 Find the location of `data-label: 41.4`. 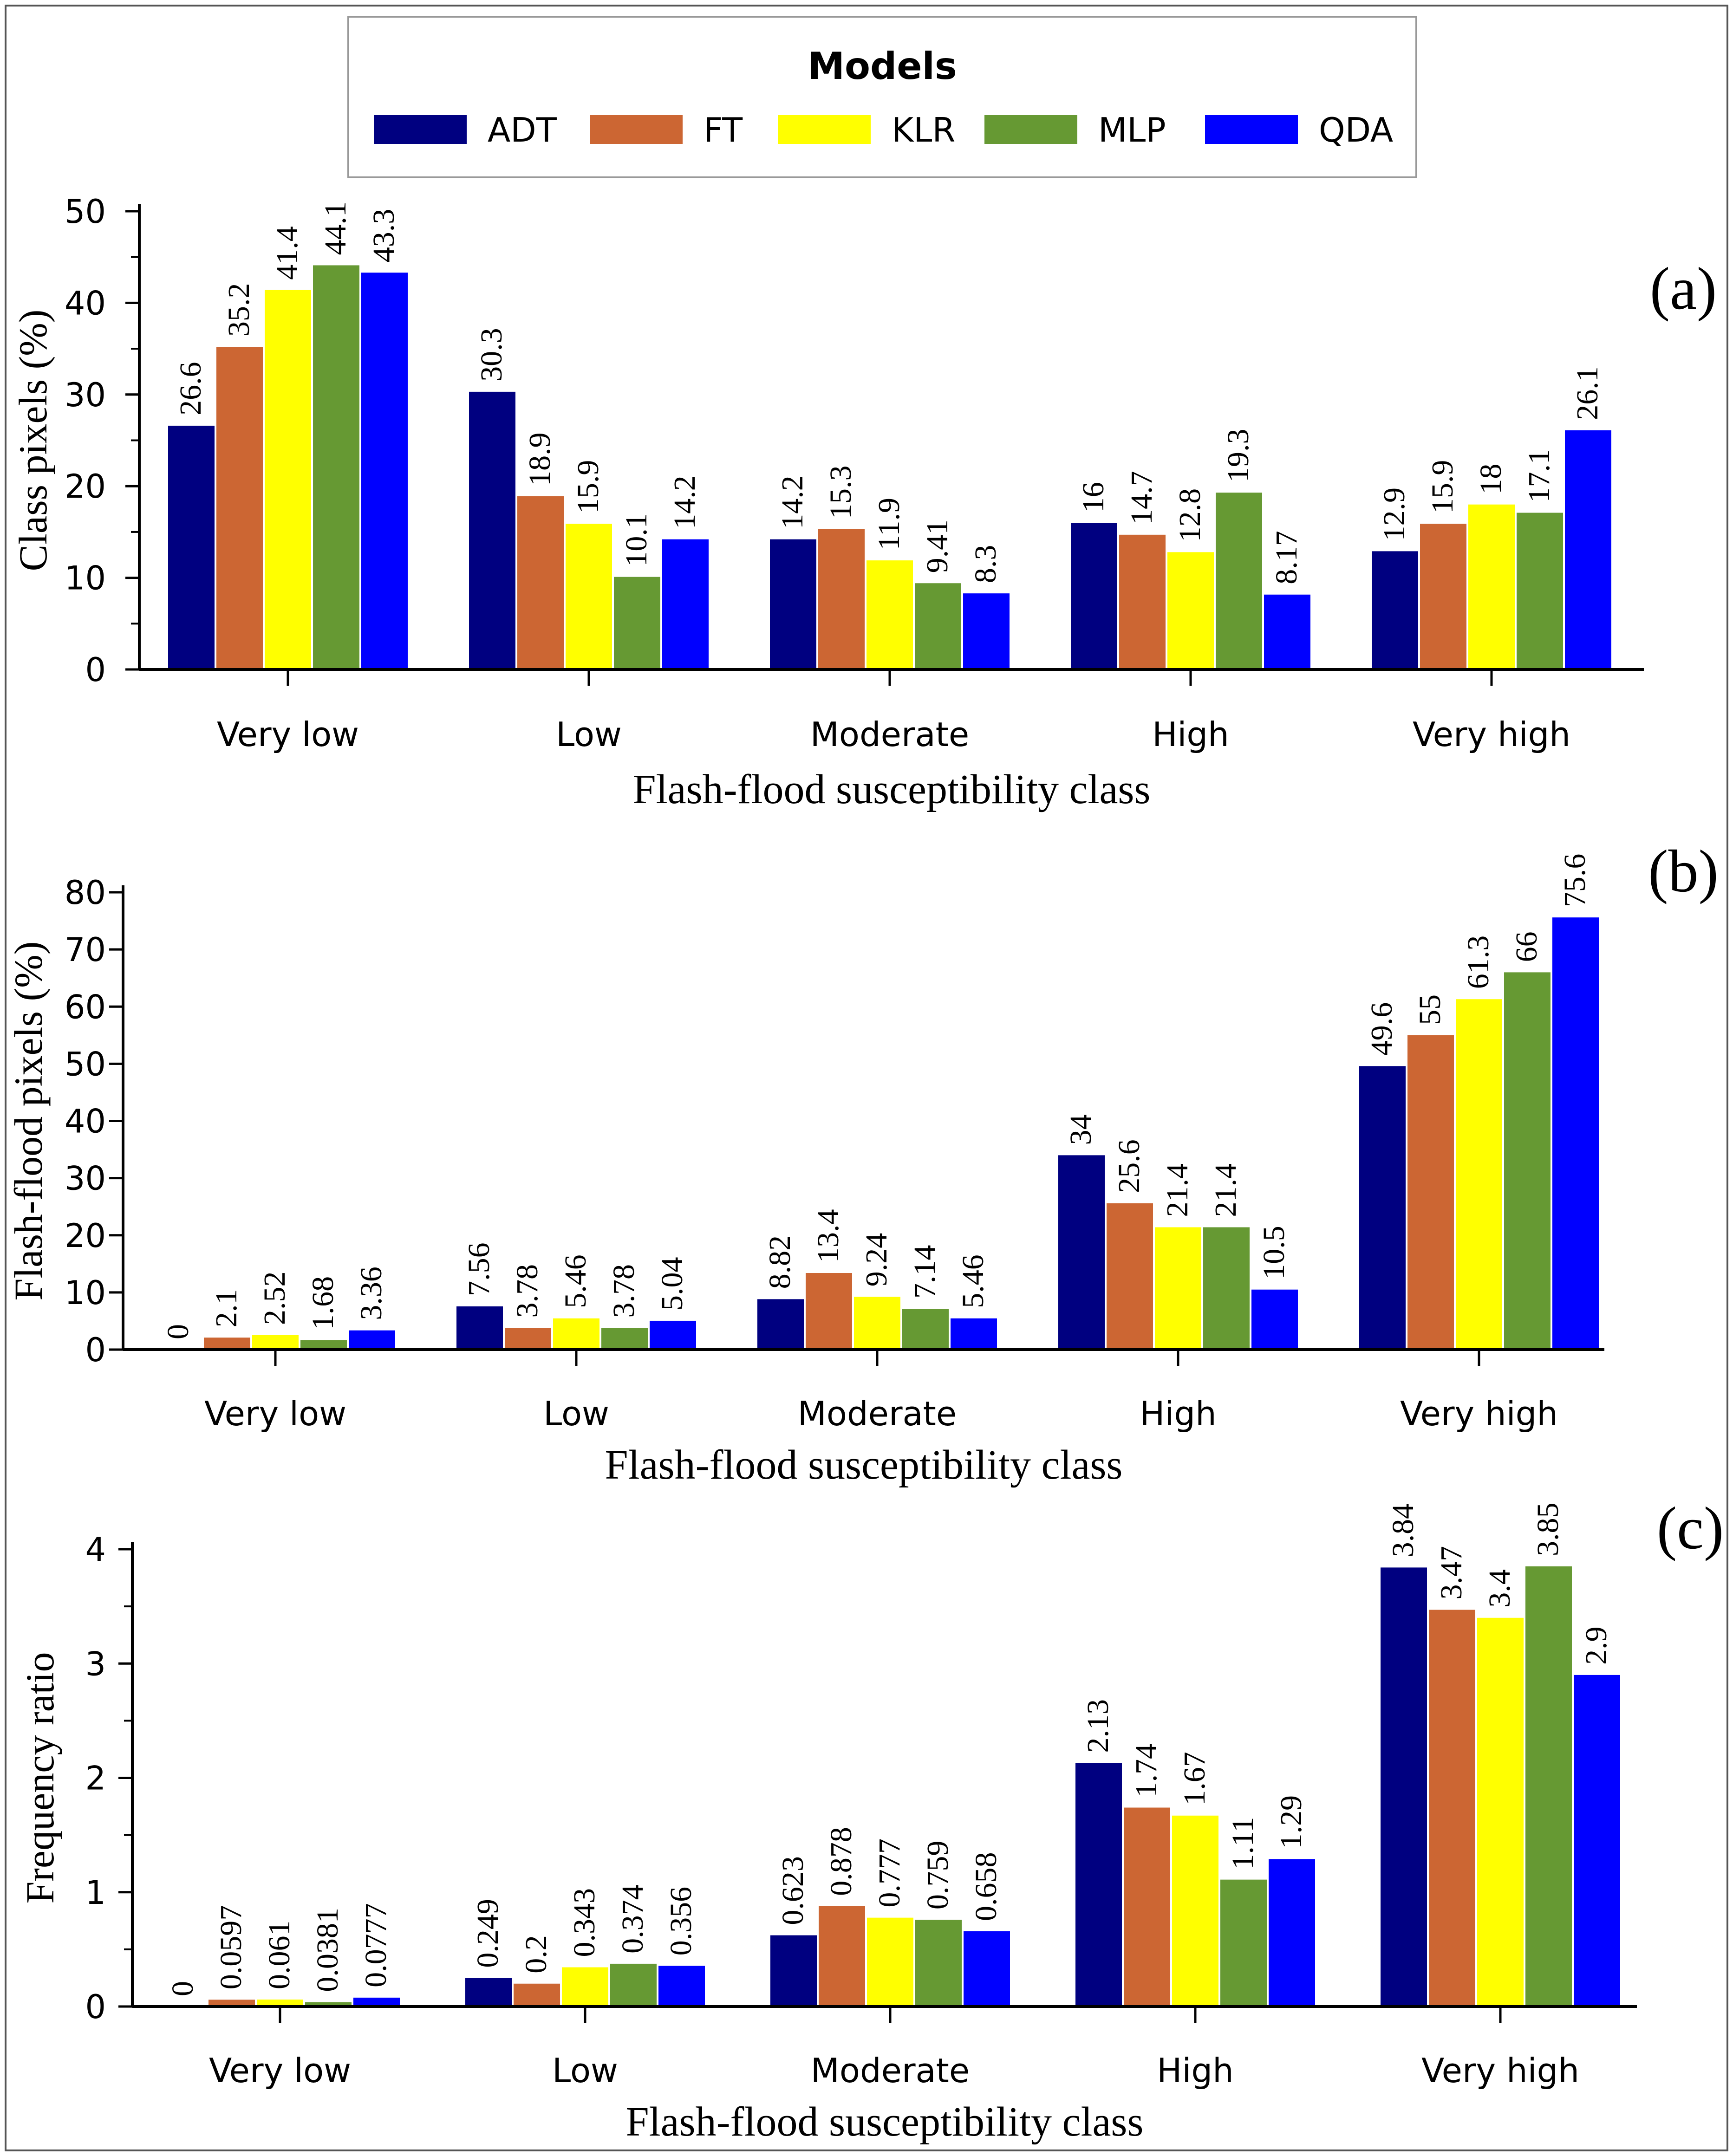

data-label: 41.4 is located at coordinates (287, 253).